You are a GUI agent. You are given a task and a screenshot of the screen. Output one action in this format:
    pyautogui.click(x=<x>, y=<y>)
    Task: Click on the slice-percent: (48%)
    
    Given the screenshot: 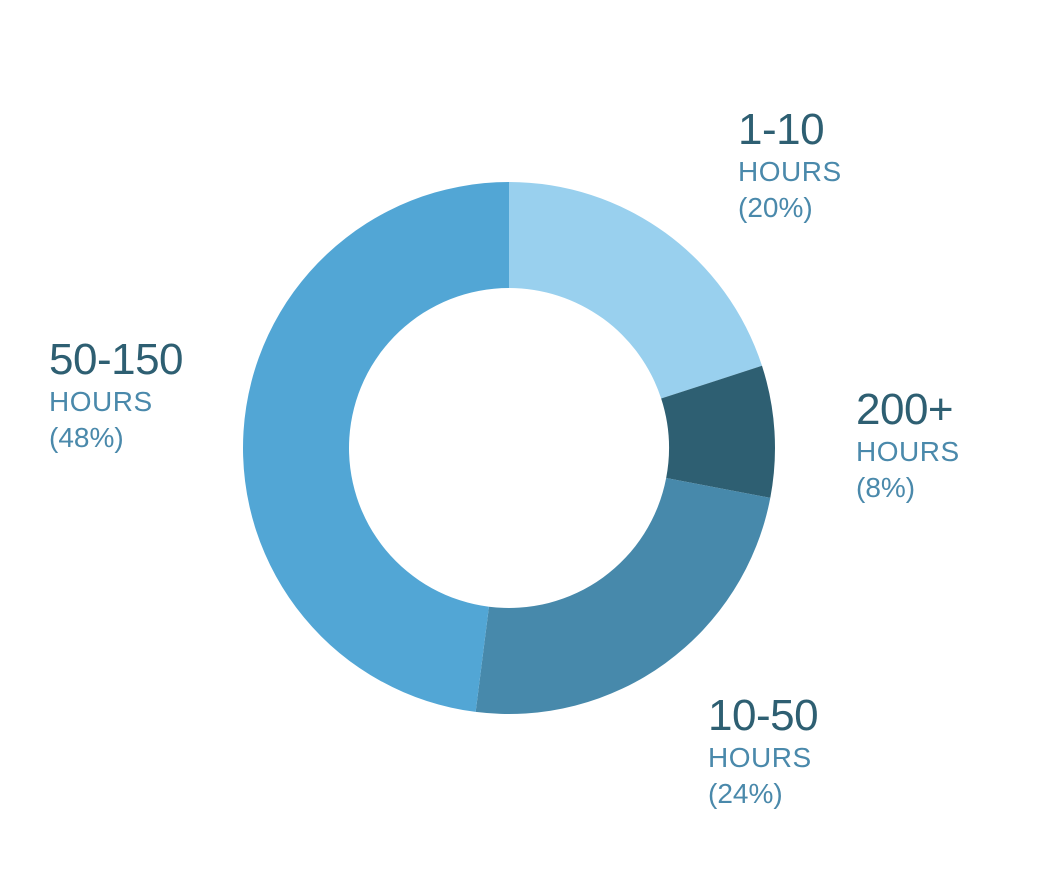 What is the action you would take?
    pyautogui.click(x=86, y=437)
    